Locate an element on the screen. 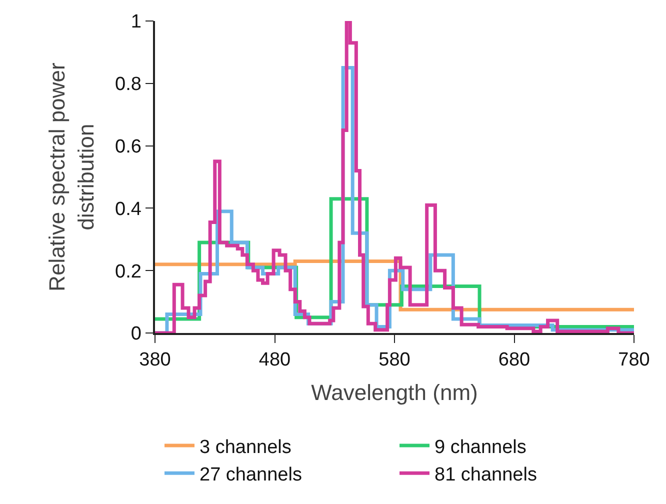  x-tick-label: 380 is located at coordinates (155, 360).